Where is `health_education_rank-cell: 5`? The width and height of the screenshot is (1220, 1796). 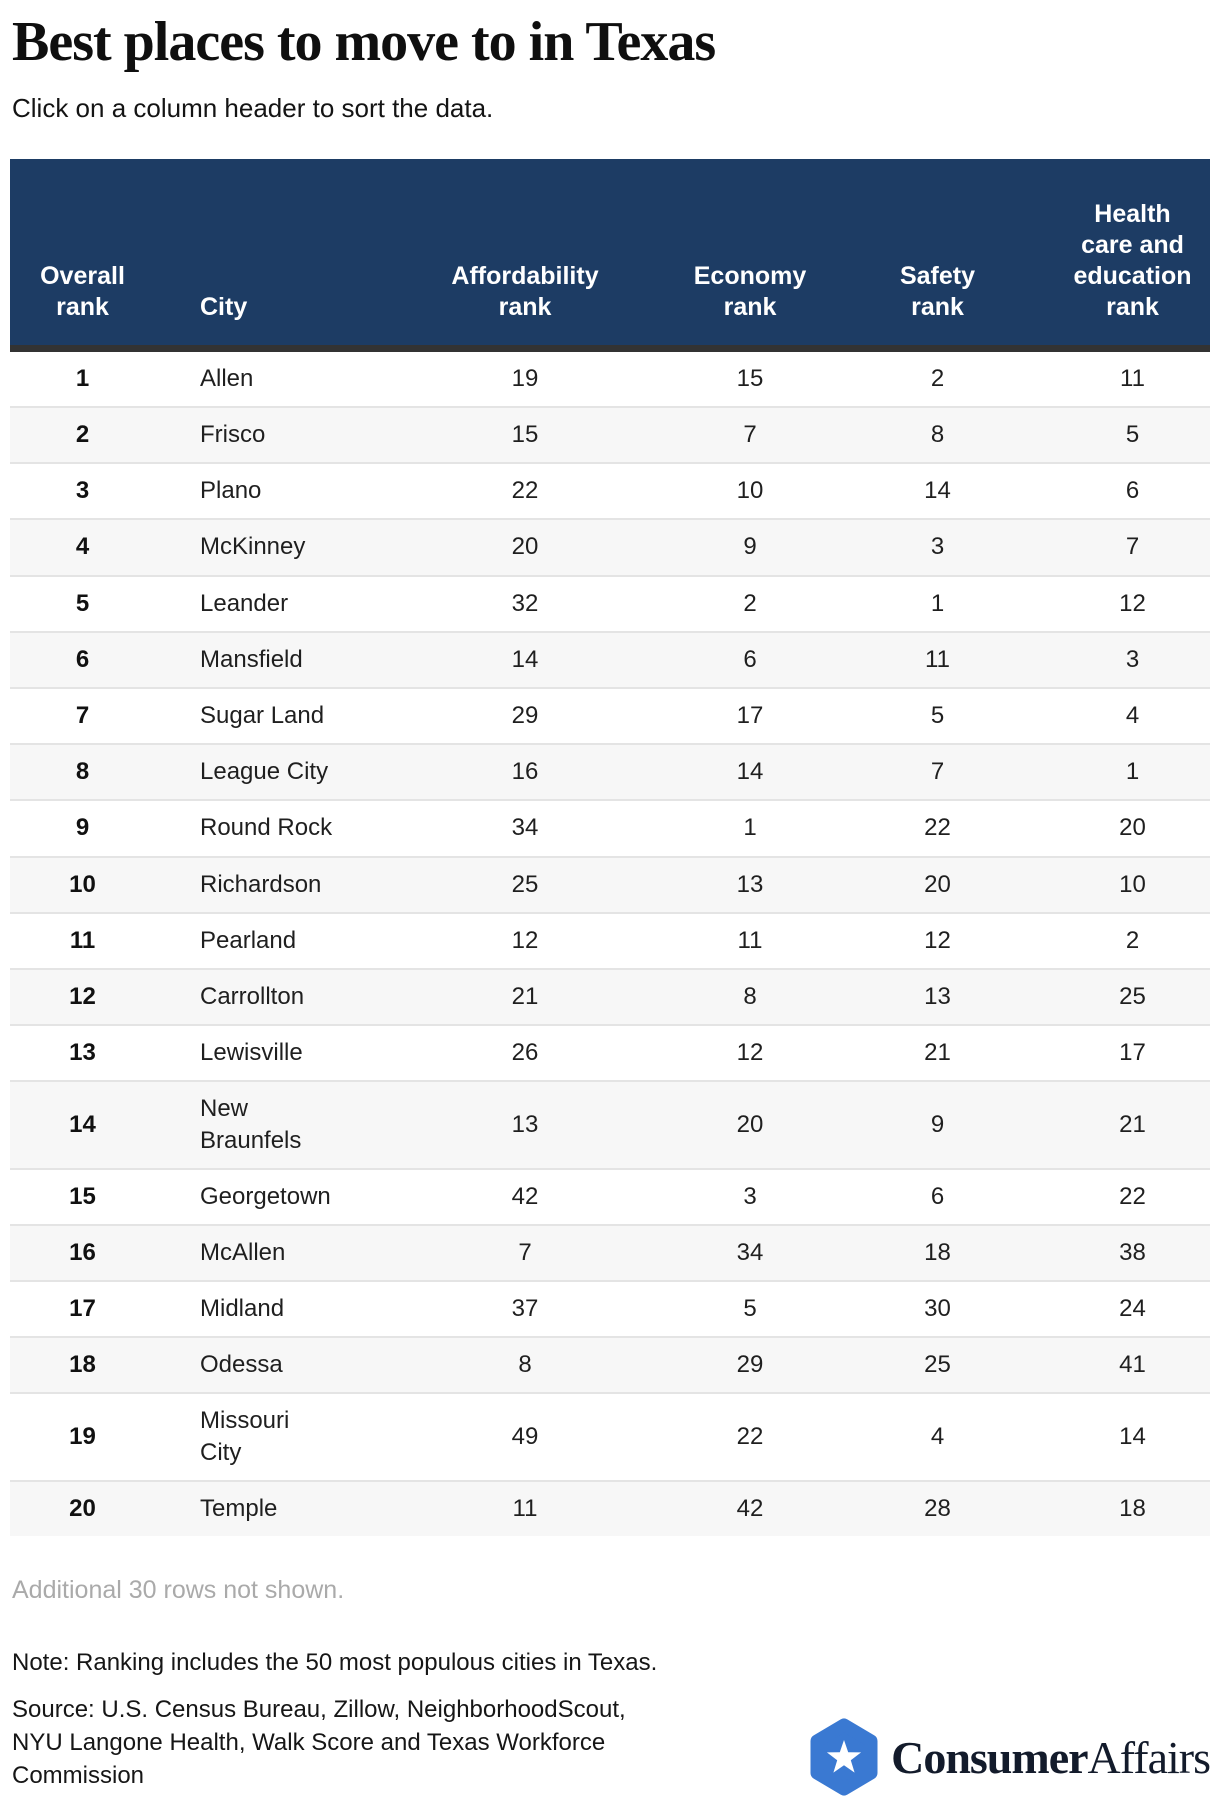
health_education_rank-cell: 5 is located at coordinates (1132, 435).